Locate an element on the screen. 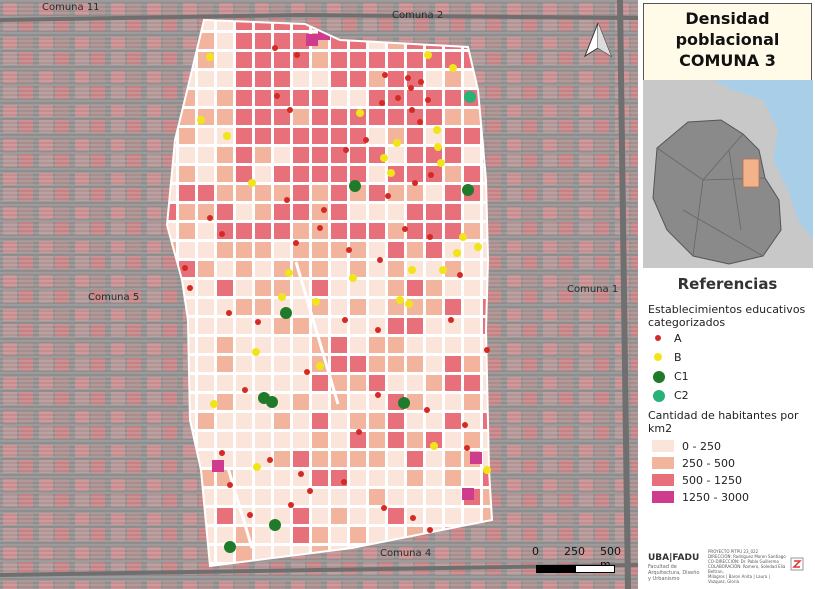 The height and width of the screenshot is (589, 815). project-logo-icon is located at coordinates (797, 564).